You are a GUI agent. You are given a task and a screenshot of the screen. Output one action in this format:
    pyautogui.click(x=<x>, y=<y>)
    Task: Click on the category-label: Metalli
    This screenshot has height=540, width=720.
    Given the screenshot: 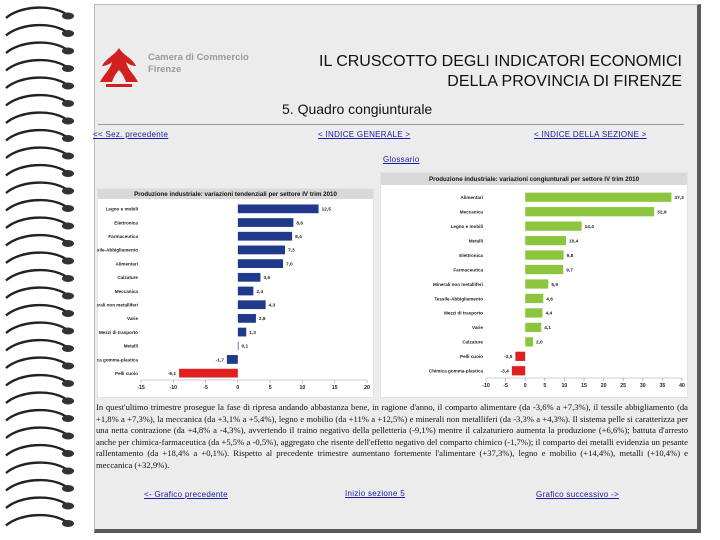 What is the action you would take?
    pyautogui.click(x=476, y=240)
    